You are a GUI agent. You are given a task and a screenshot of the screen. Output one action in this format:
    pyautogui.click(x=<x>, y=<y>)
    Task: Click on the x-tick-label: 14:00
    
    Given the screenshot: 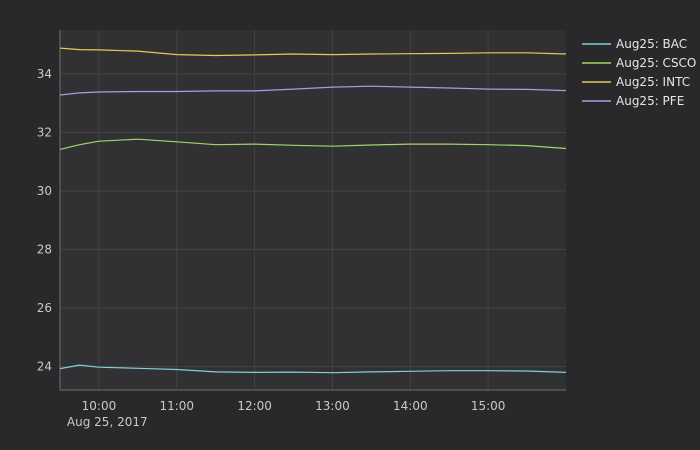 What is the action you would take?
    pyautogui.click(x=410, y=406)
    